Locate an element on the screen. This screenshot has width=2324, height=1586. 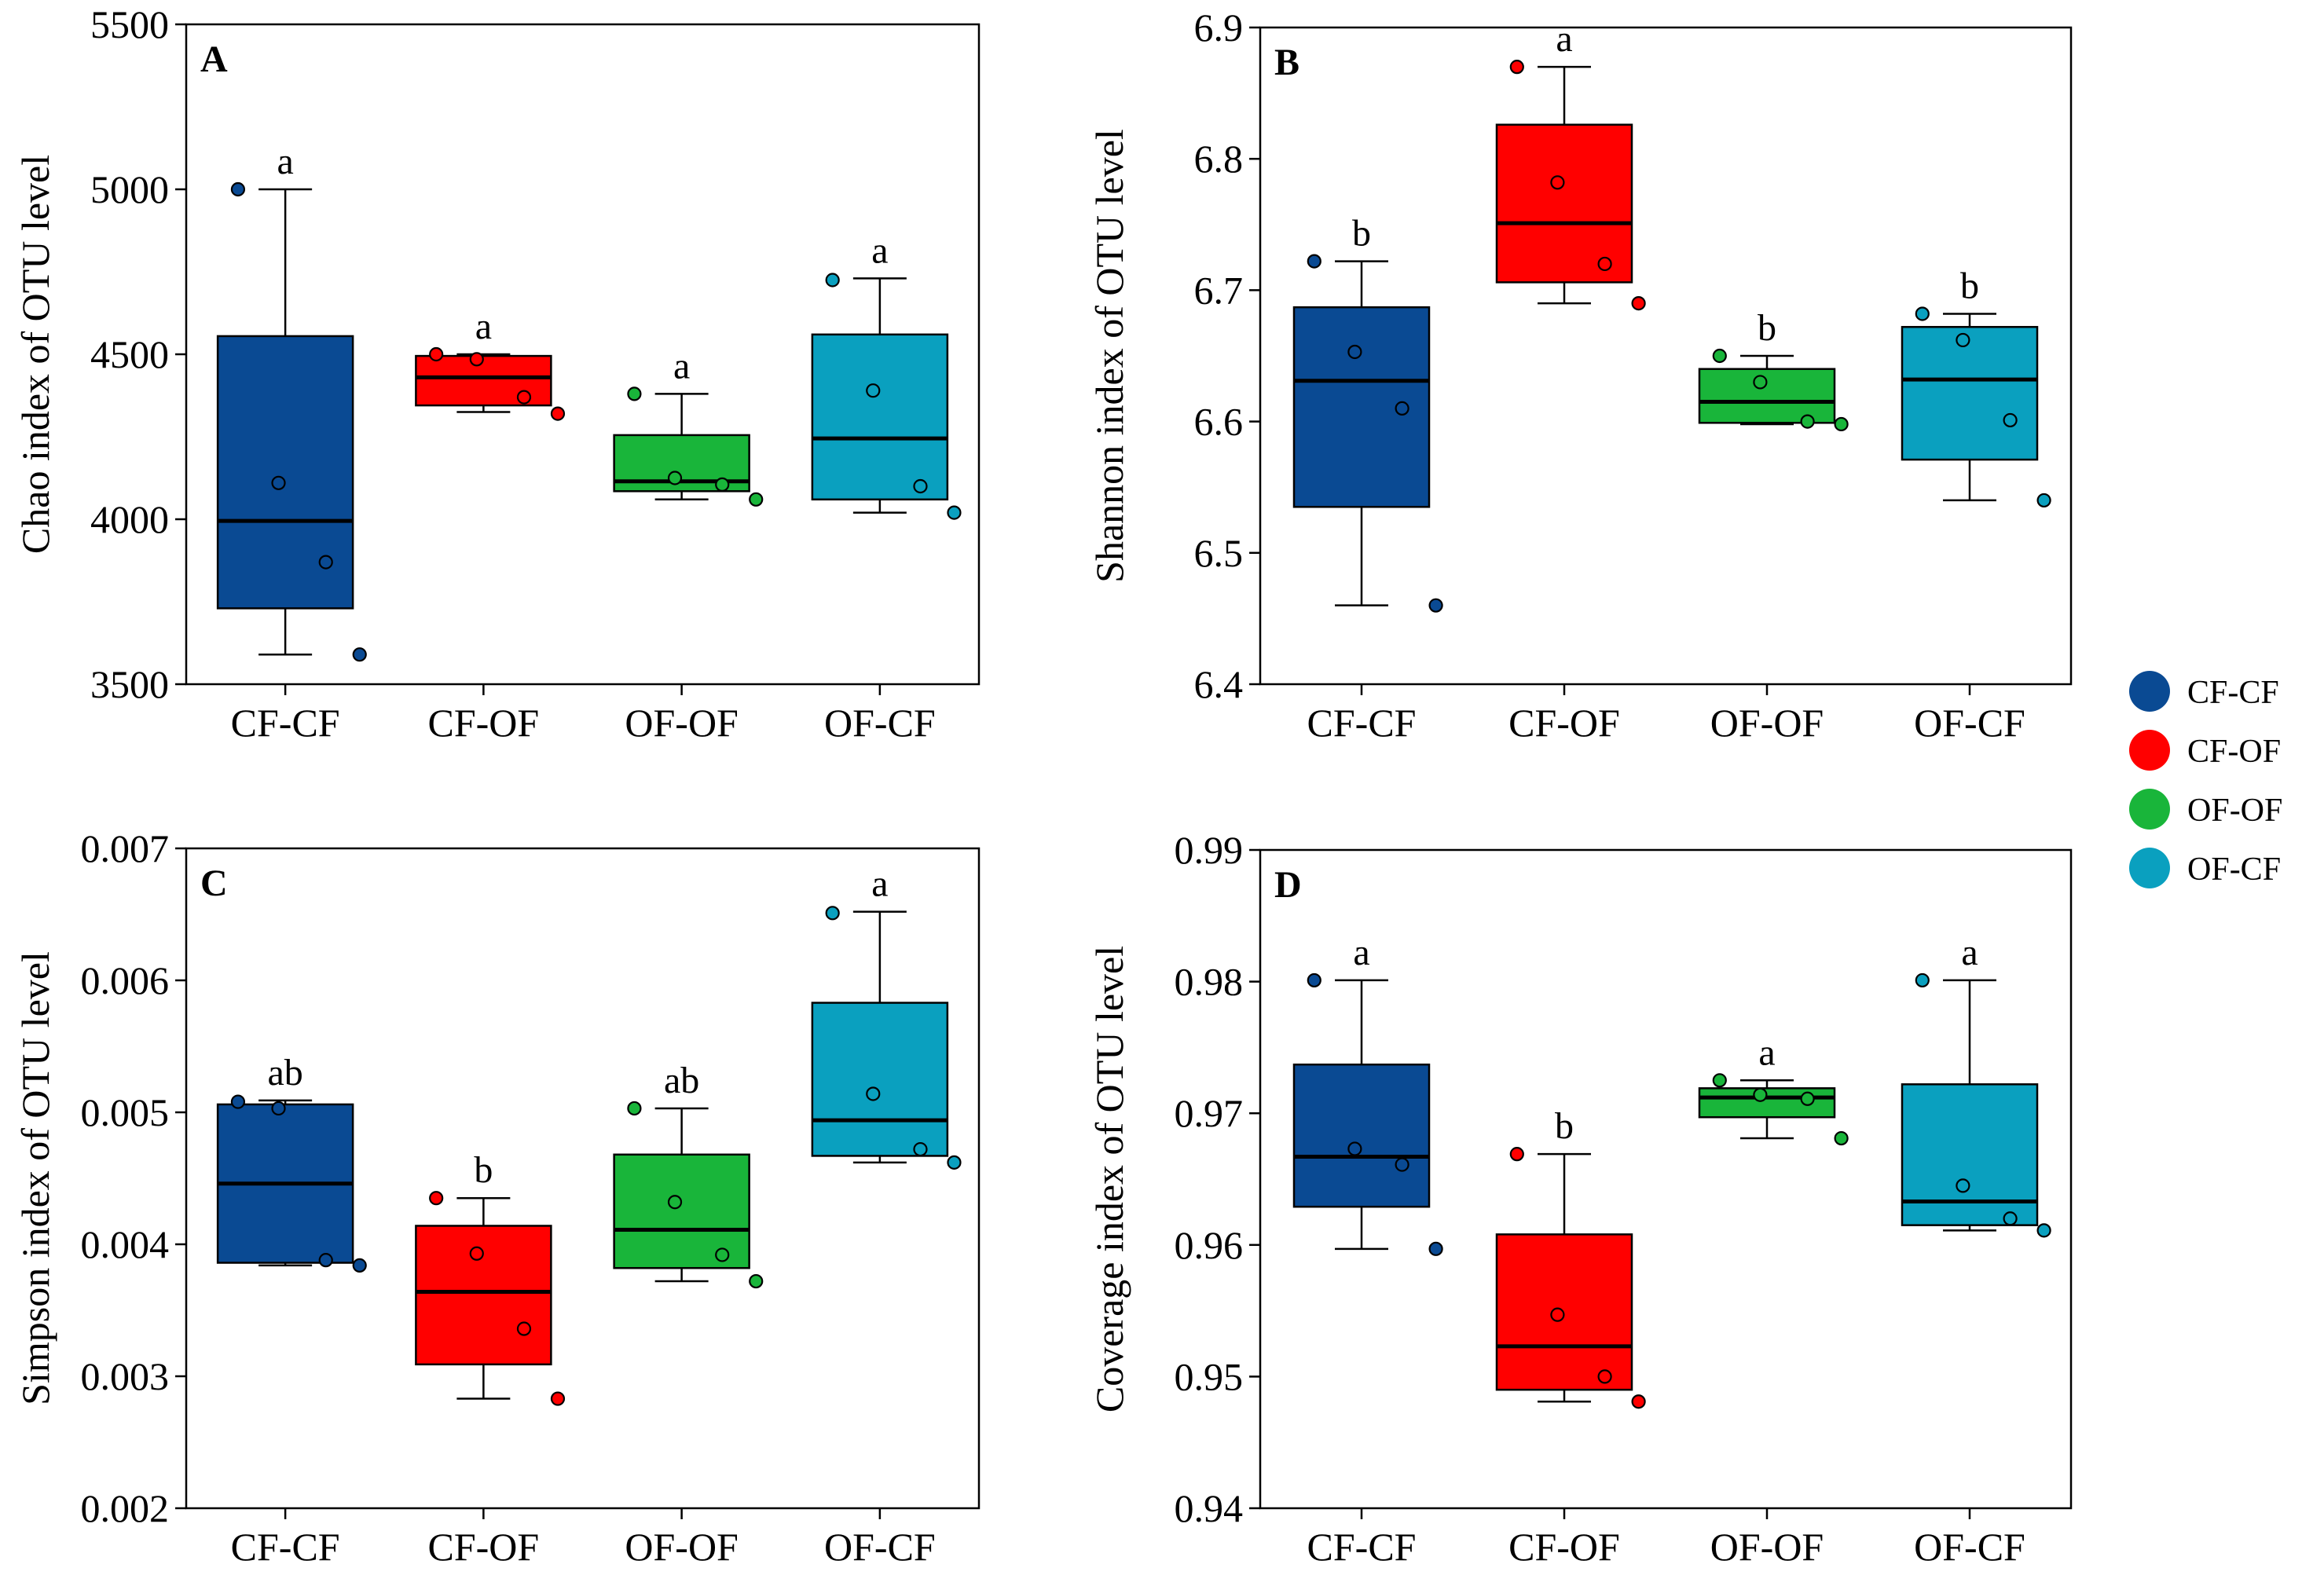
y-tick-label: 0.97 is located at coordinates (1209, 1113).